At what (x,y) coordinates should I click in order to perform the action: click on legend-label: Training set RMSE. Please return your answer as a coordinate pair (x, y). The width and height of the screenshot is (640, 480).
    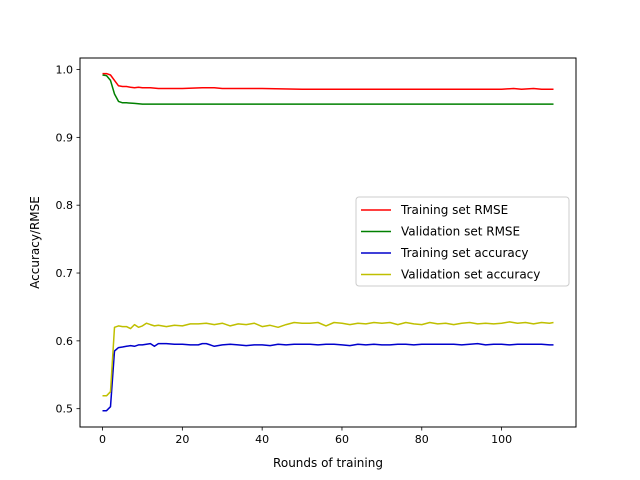
    Looking at the image, I should click on (454, 210).